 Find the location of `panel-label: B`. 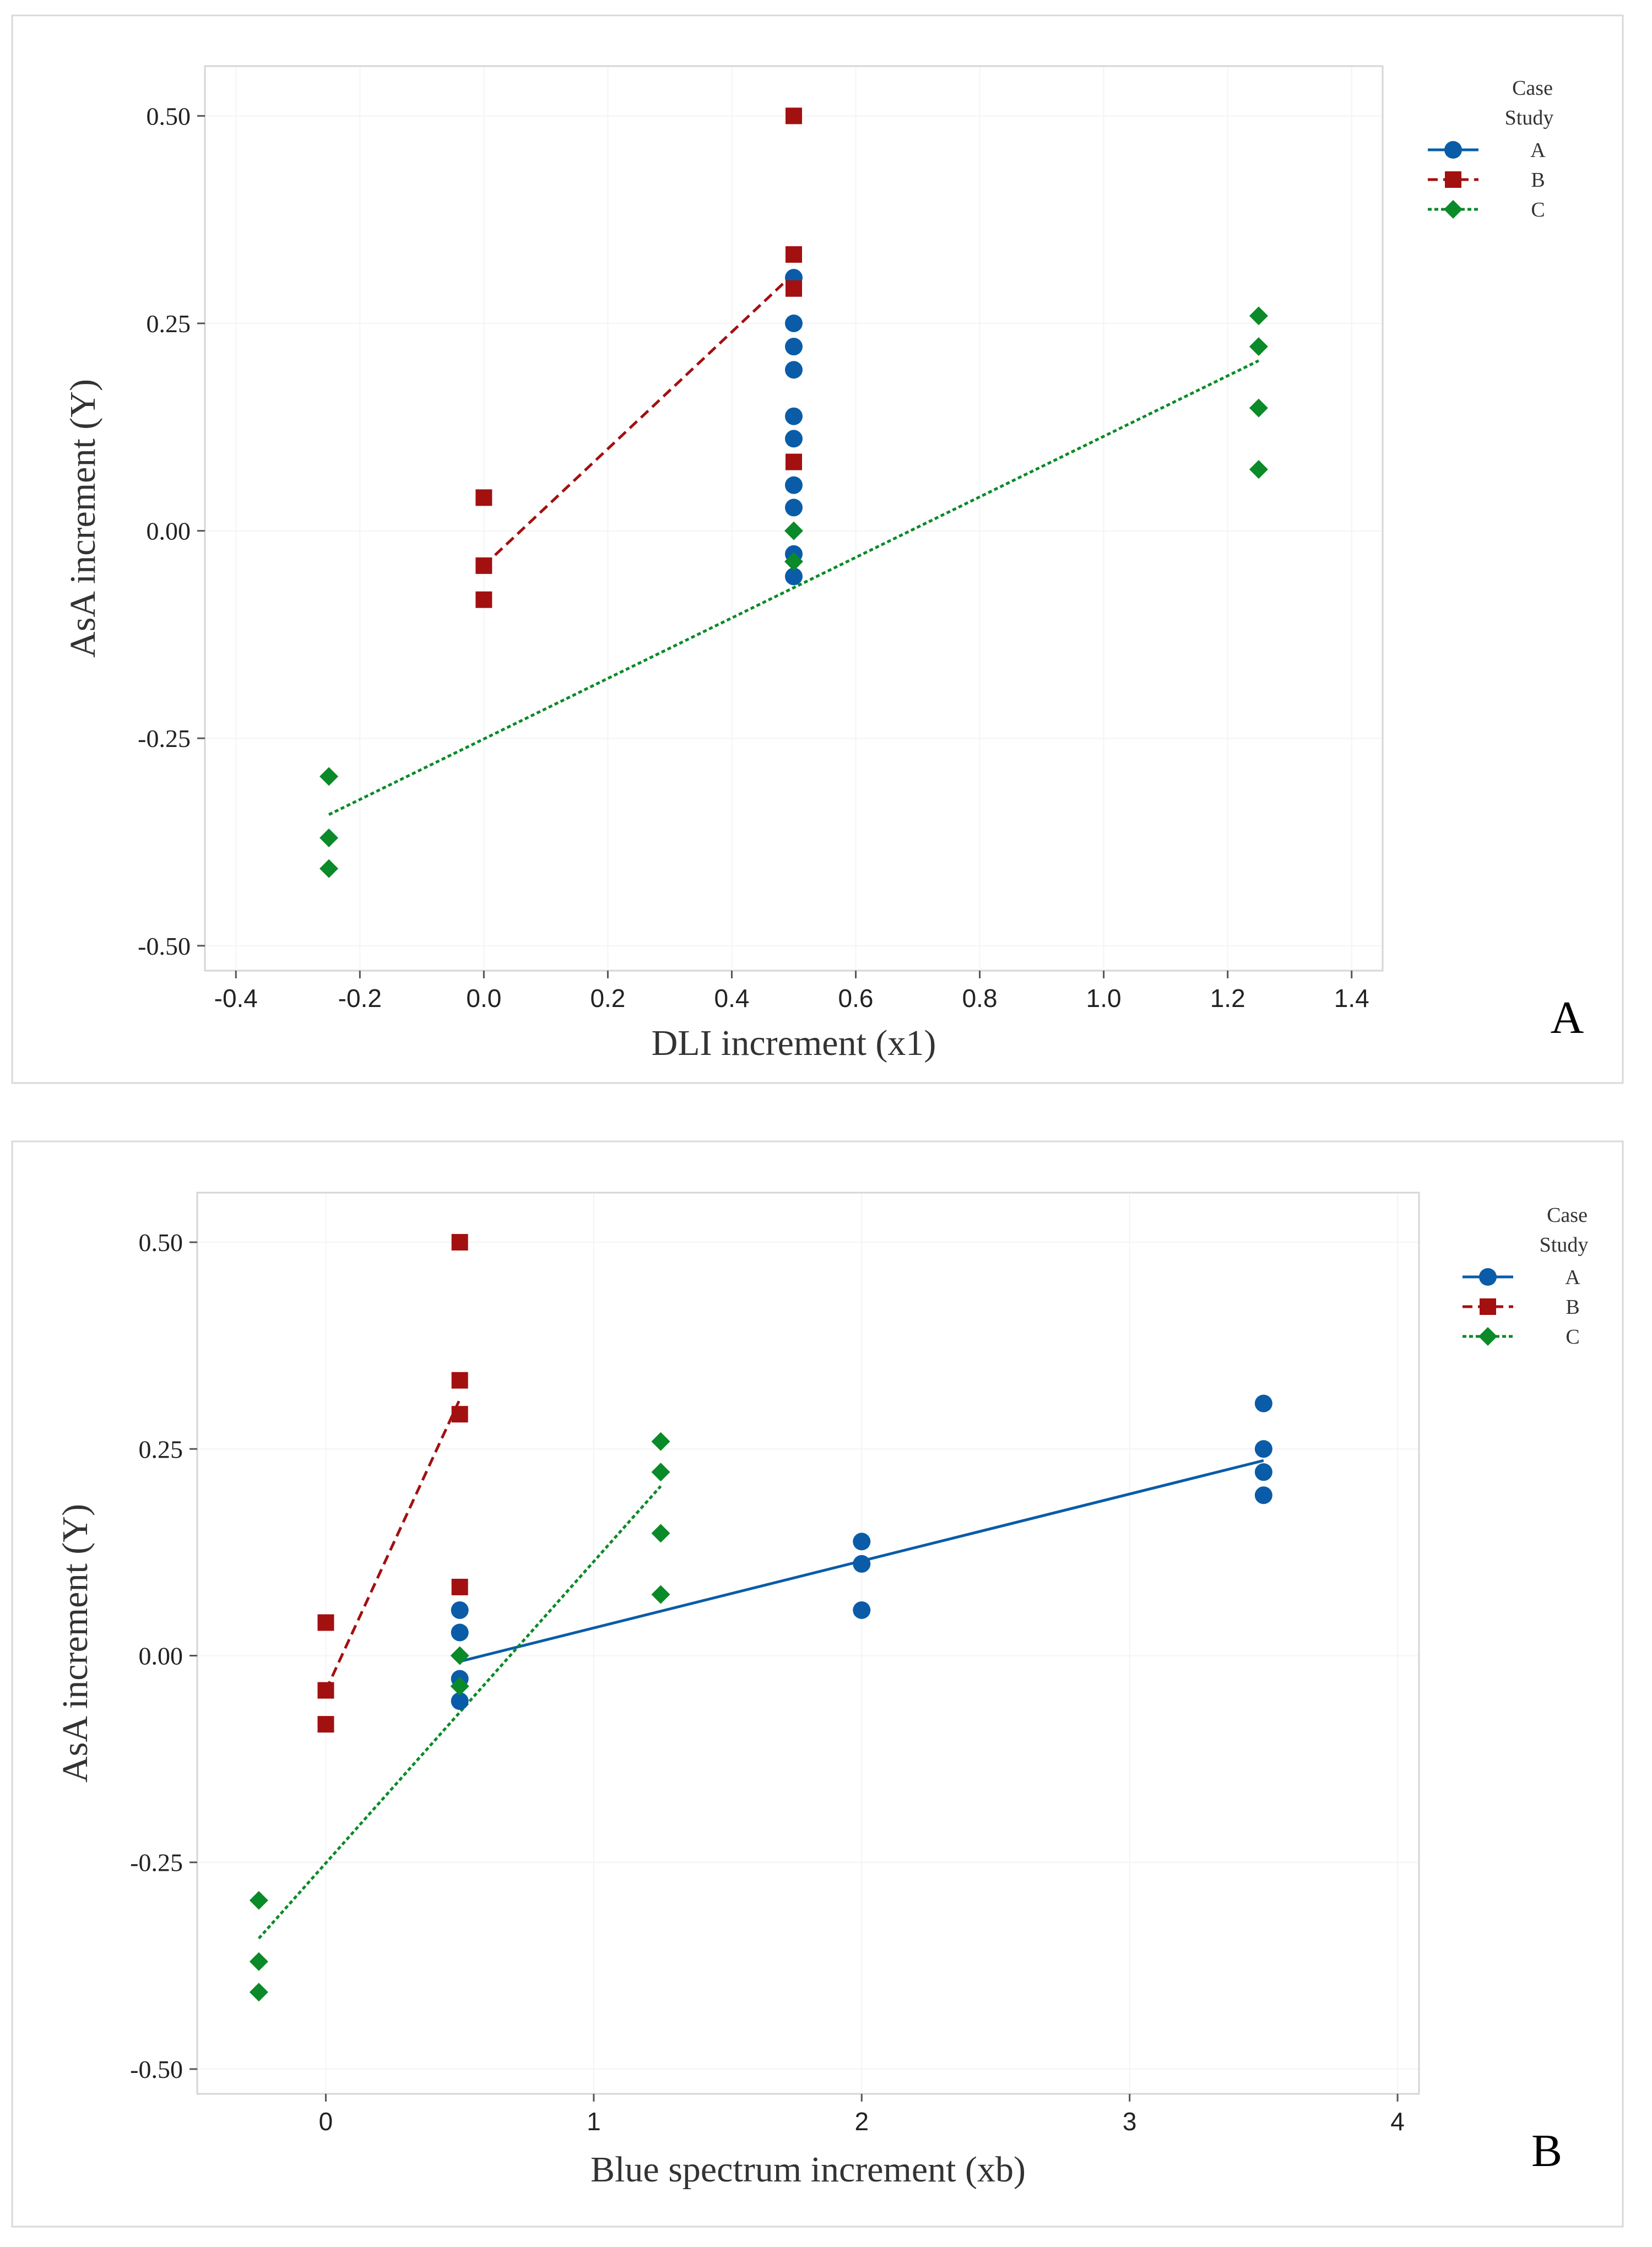

panel-label: B is located at coordinates (1546, 2150).